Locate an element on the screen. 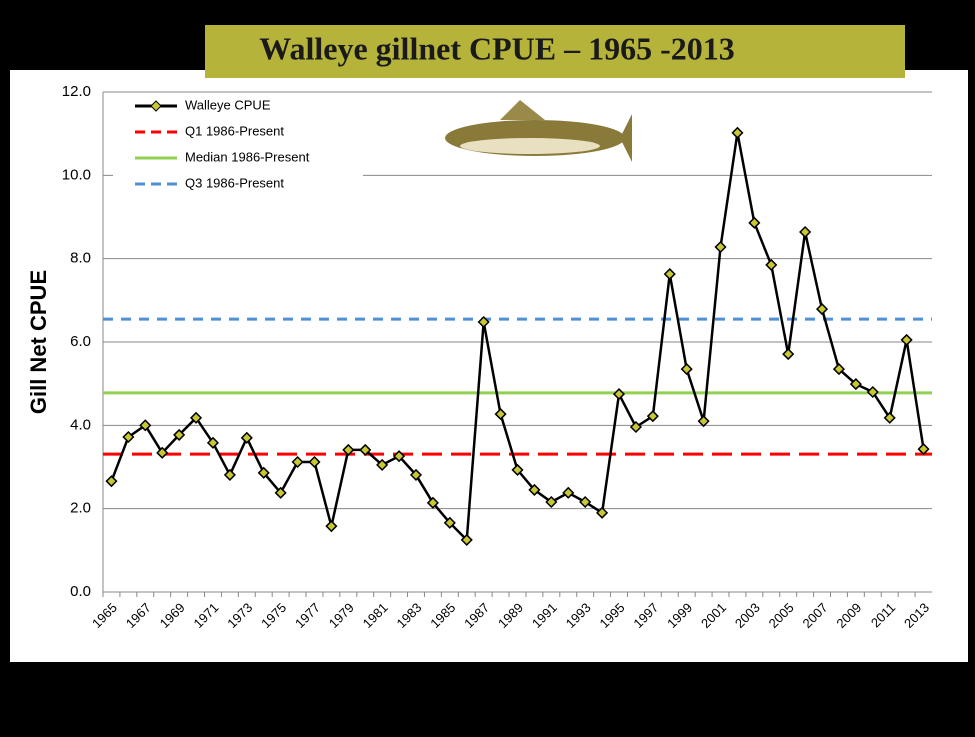 This screenshot has width=975, height=737. y-tick-label: 12.0 is located at coordinates (76, 91).